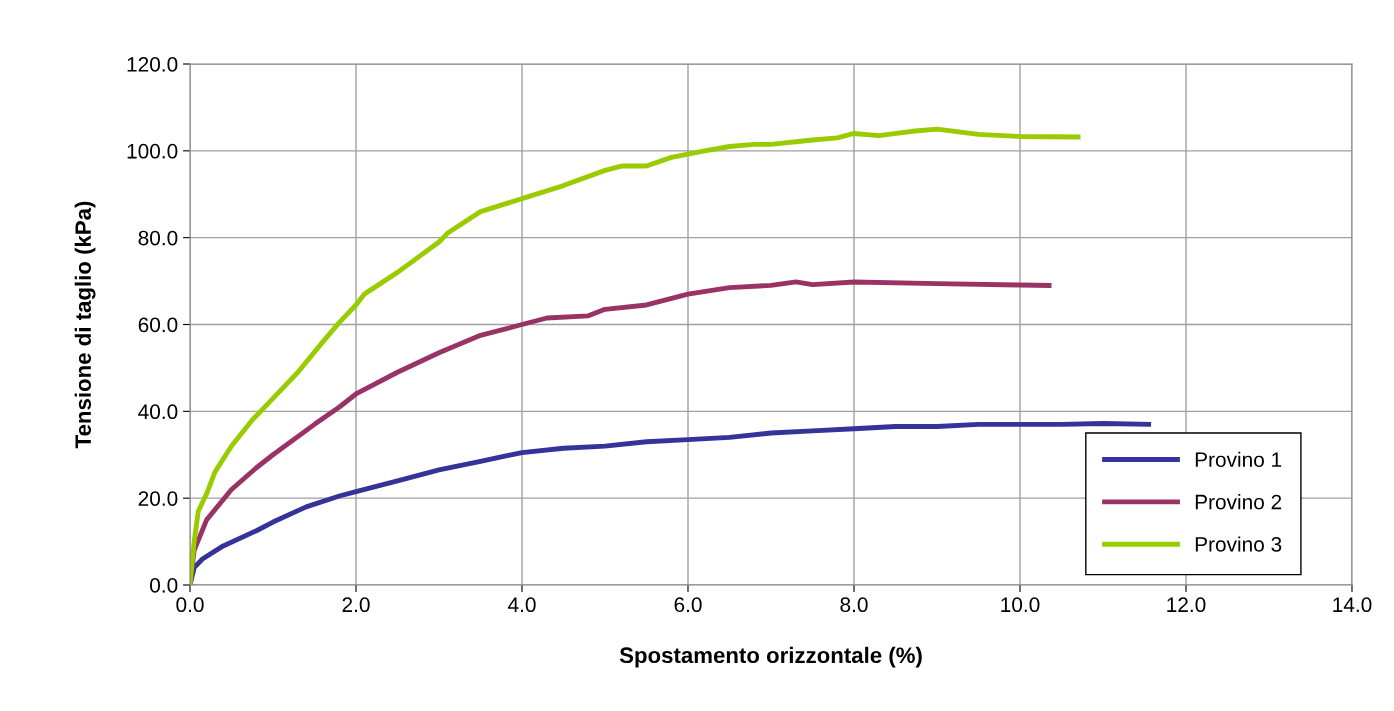 The height and width of the screenshot is (711, 1394). I want to click on y-tick-label: 0.0, so click(164, 585).